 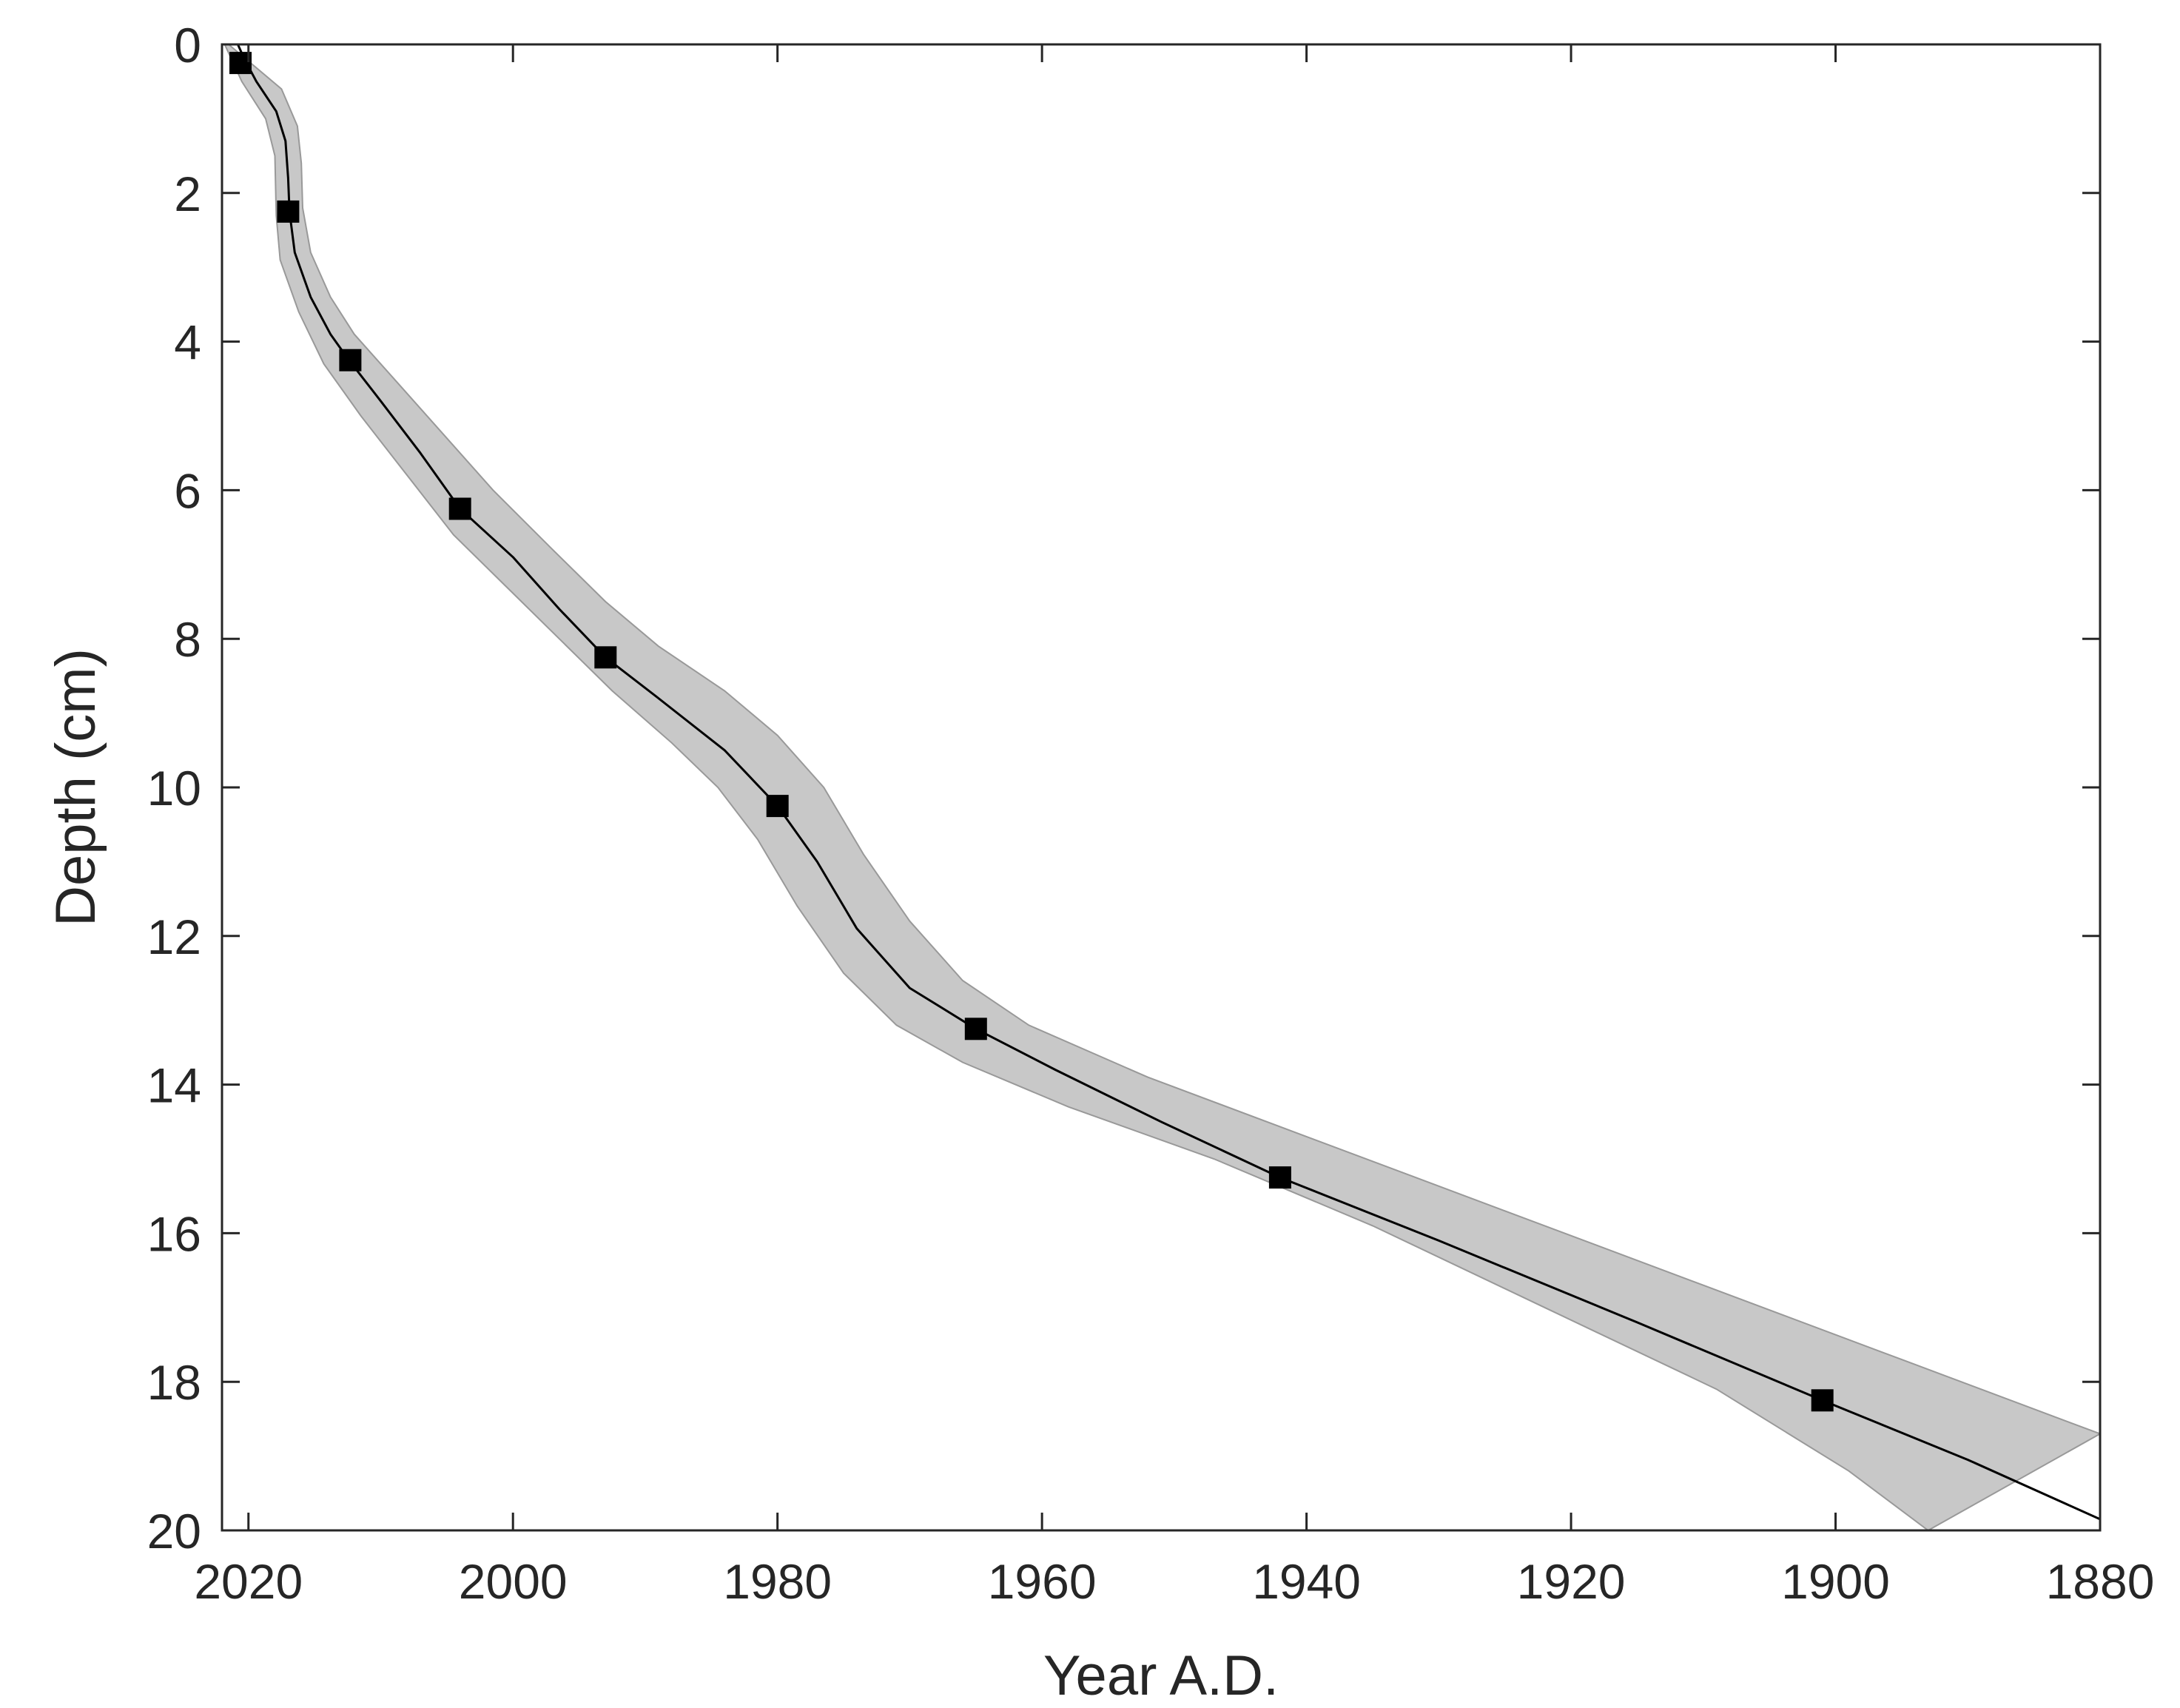 What do you see at coordinates (1836, 1581) in the screenshot?
I see `x-tick-label: 1900` at bounding box center [1836, 1581].